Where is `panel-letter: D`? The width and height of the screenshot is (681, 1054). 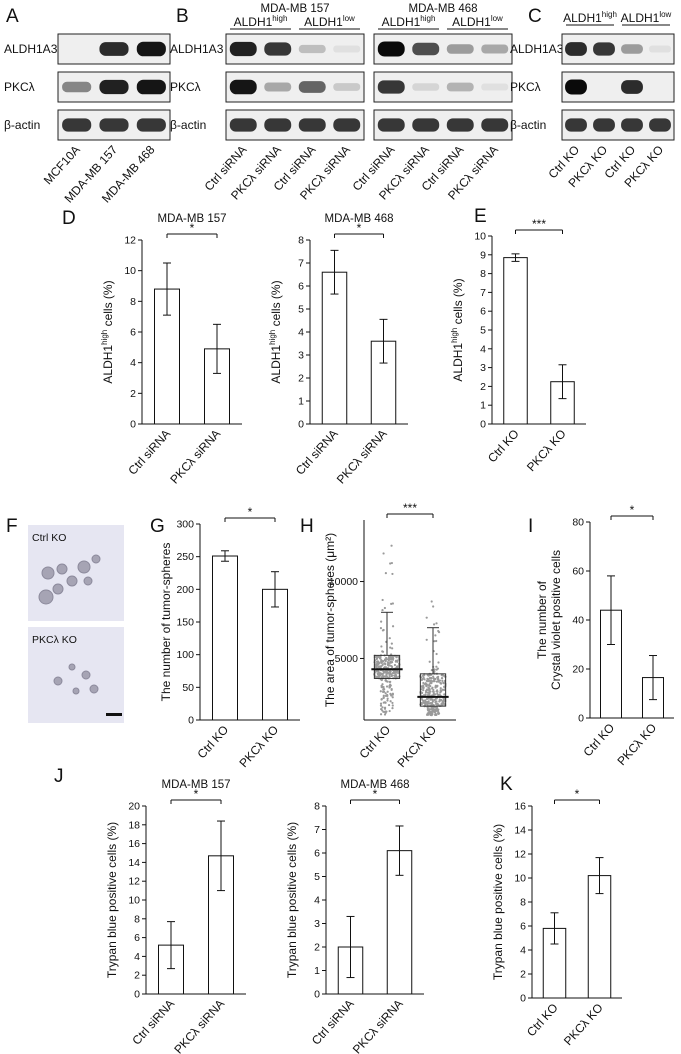 panel-letter: D is located at coordinates (69, 218).